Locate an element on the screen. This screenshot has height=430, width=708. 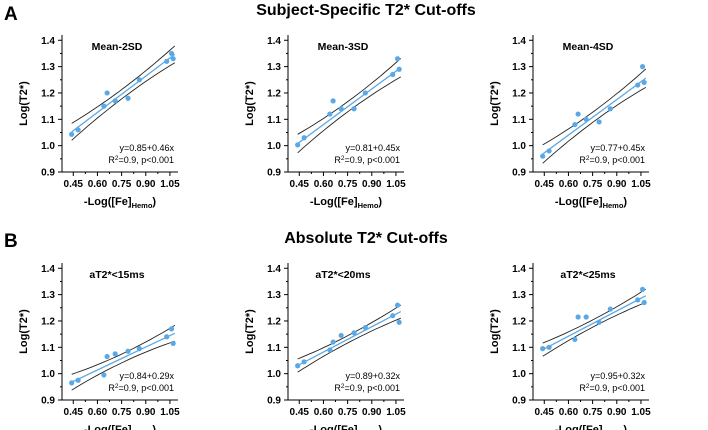
fit-equation: y=0.89+0.32x is located at coordinates (372, 376).